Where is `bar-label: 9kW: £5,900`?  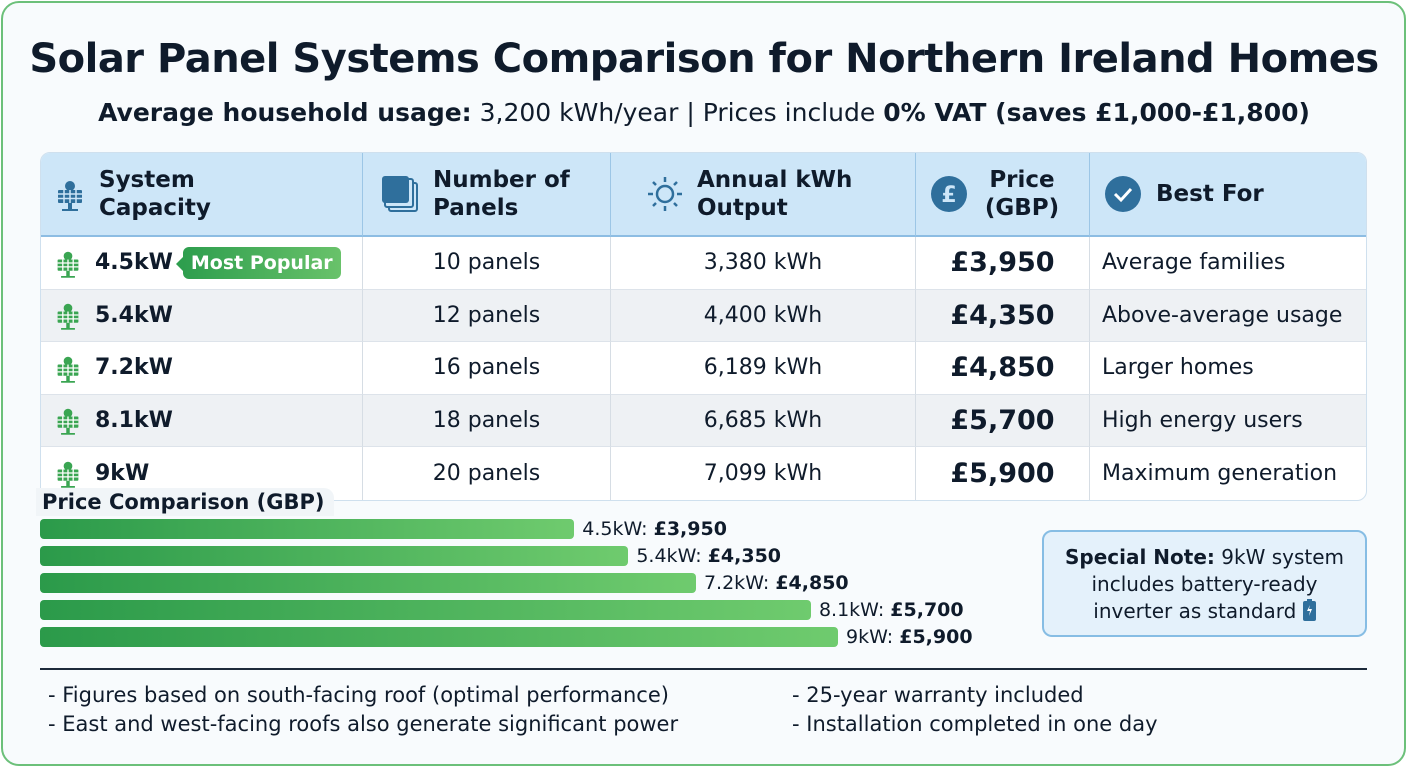 bar-label: 9kW: £5,900 is located at coordinates (909, 637).